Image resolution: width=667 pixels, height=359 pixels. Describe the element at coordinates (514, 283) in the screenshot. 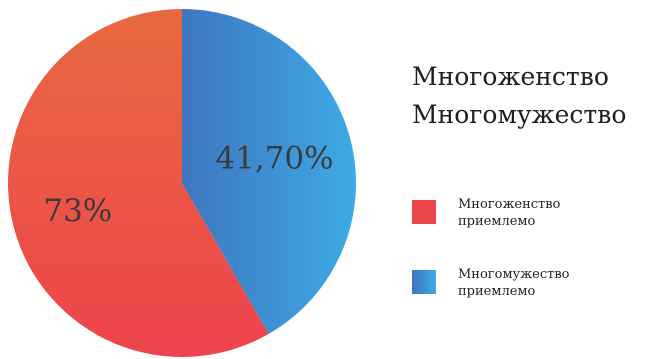

I see `legend-label: Многомужество приемлемо` at that location.